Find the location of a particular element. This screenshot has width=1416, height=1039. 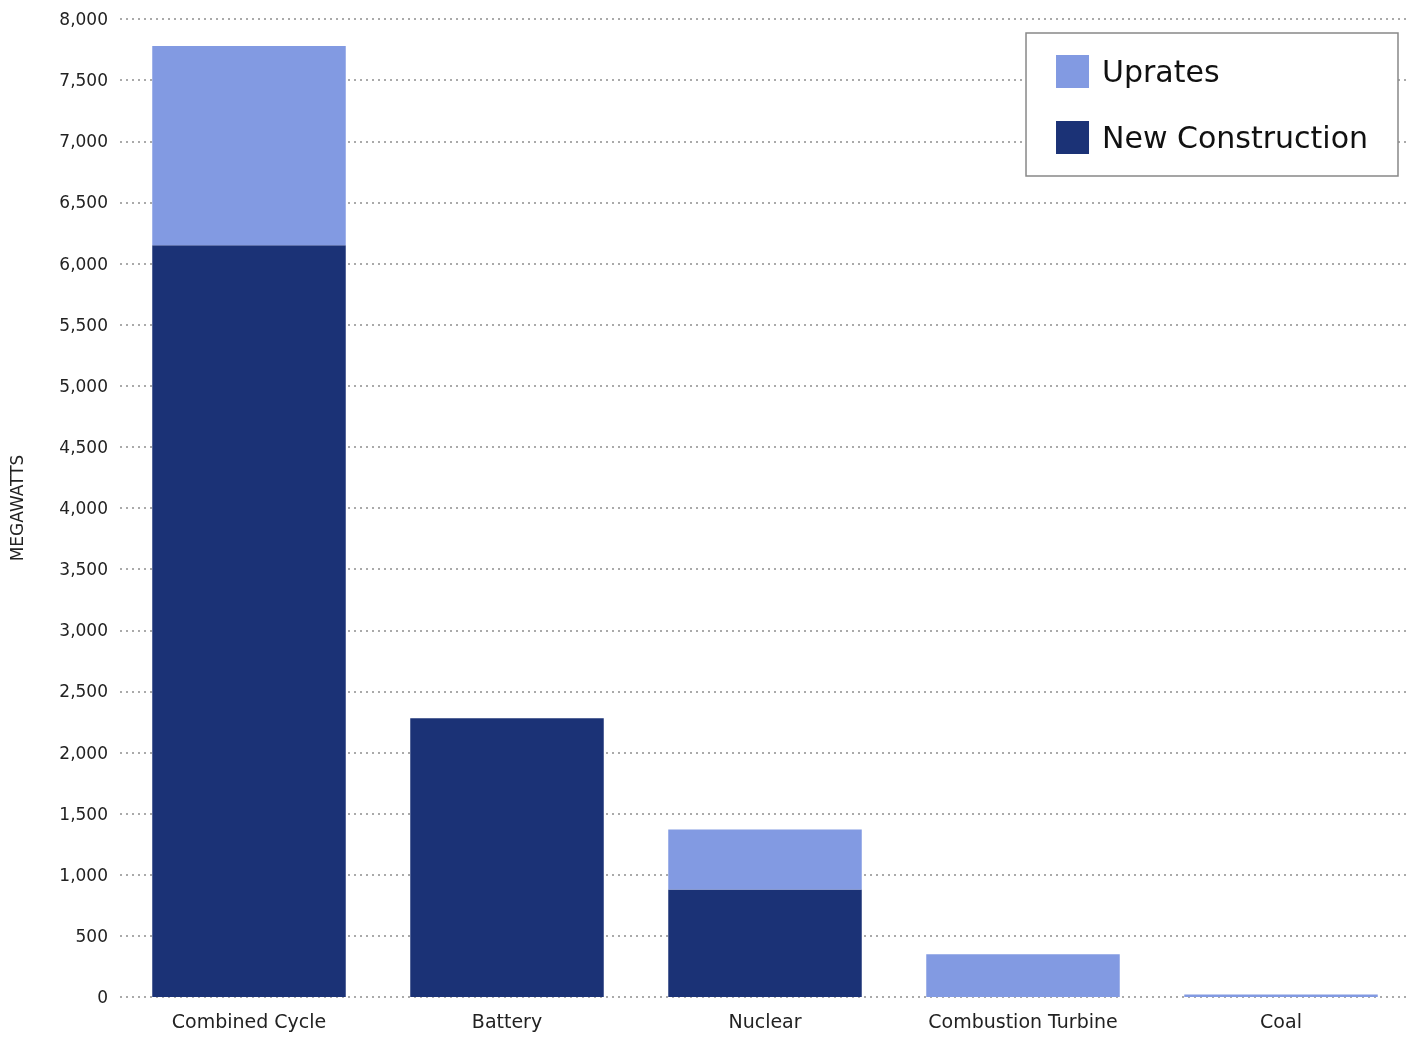

y-tick-label: 2,500 is located at coordinates (83, 691).